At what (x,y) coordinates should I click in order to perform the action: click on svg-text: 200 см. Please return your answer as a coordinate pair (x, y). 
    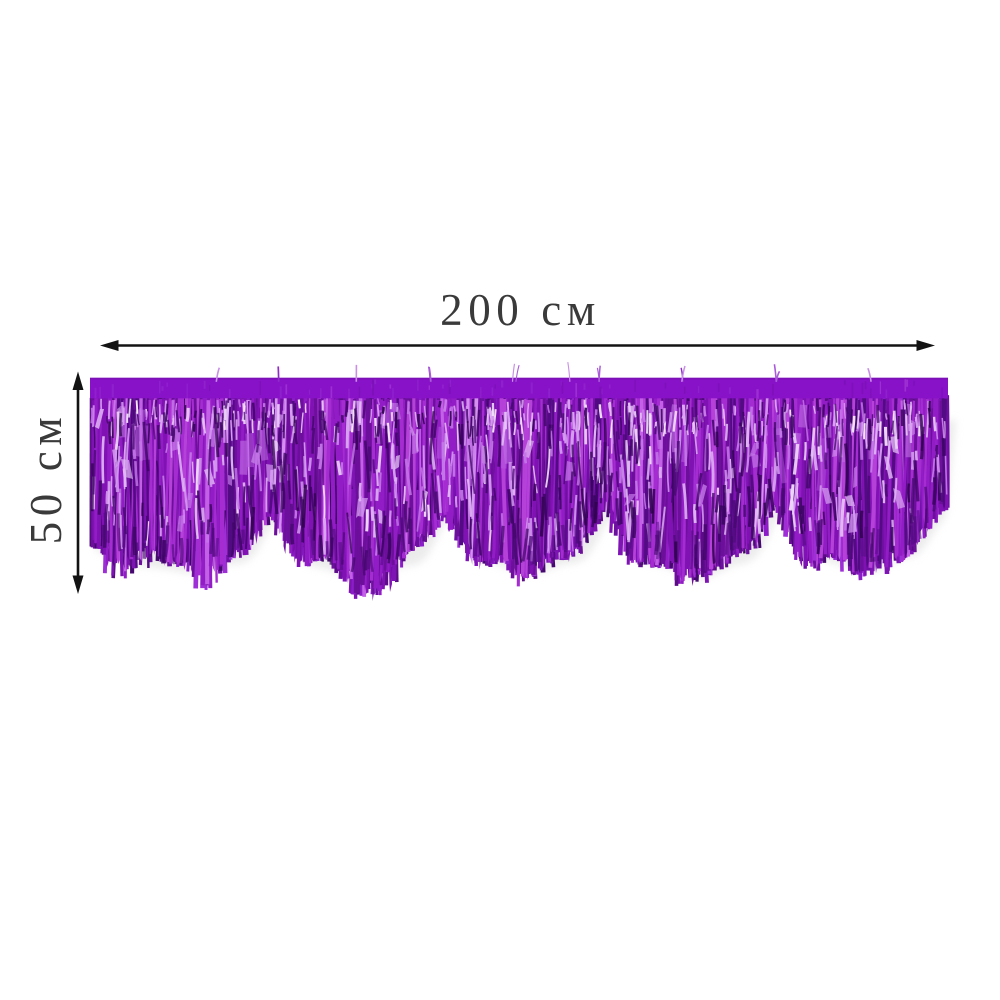
    Looking at the image, I should click on (520, 310).